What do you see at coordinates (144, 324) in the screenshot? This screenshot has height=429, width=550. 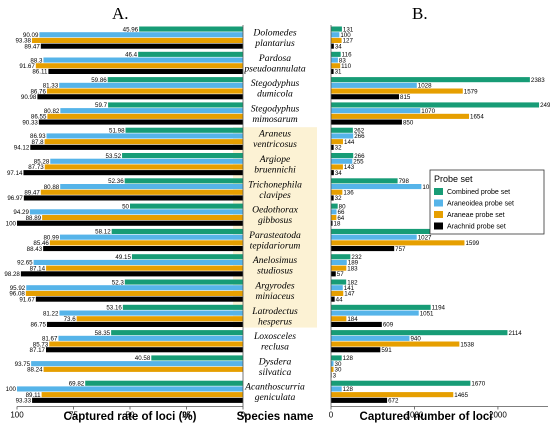 I see `rate-bar-latrodectus-hesperus-s4` at bounding box center [144, 324].